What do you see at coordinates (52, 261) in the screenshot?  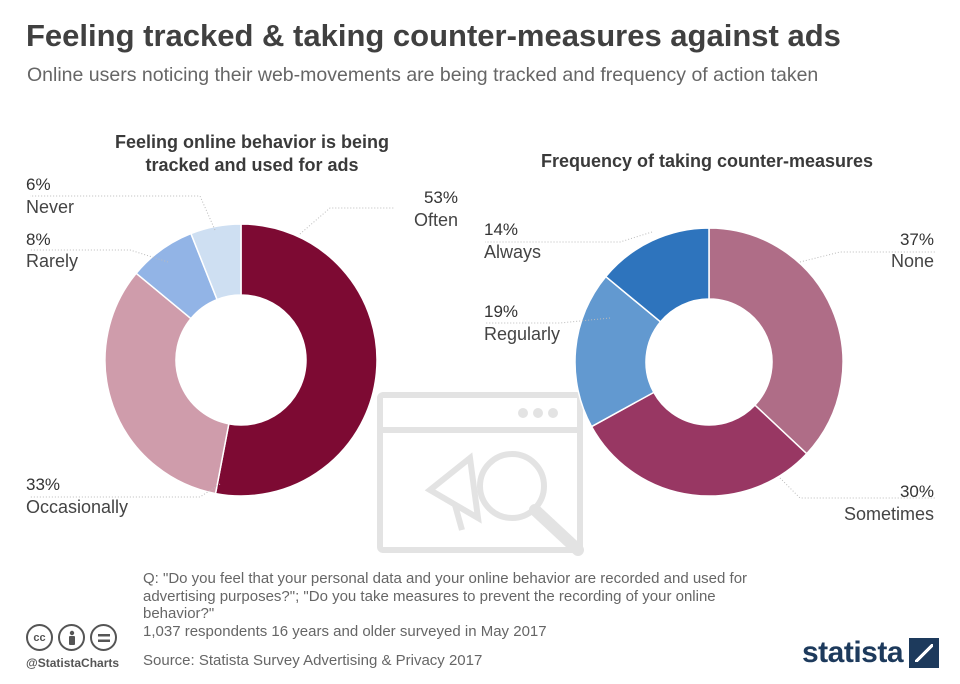 I see `chart1-category-label-rarely: Rarely` at bounding box center [52, 261].